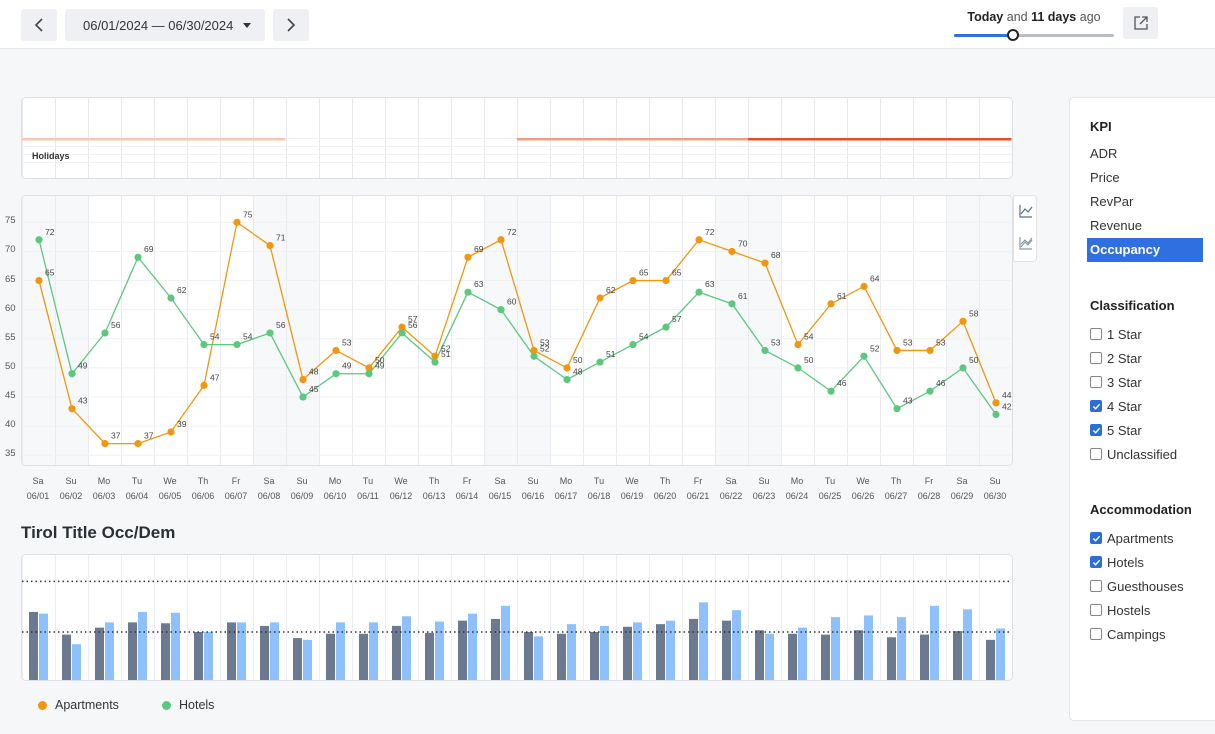  Describe the element at coordinates (104, 489) in the screenshot. I see `x-tick-label: Mo 06/03` at that location.